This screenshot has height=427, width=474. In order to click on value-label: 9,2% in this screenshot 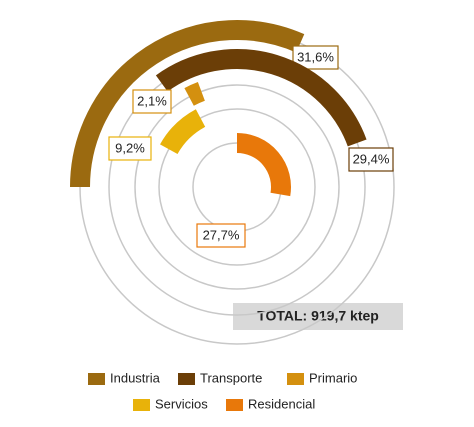, I will do `click(130, 147)`.